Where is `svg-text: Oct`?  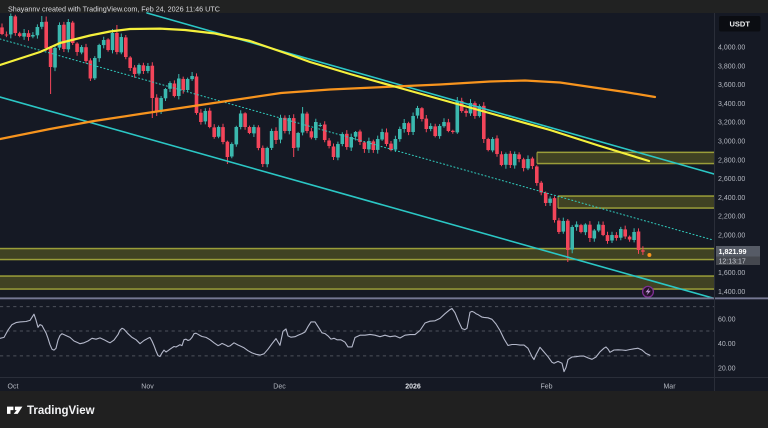 svg-text: Oct is located at coordinates (13, 387).